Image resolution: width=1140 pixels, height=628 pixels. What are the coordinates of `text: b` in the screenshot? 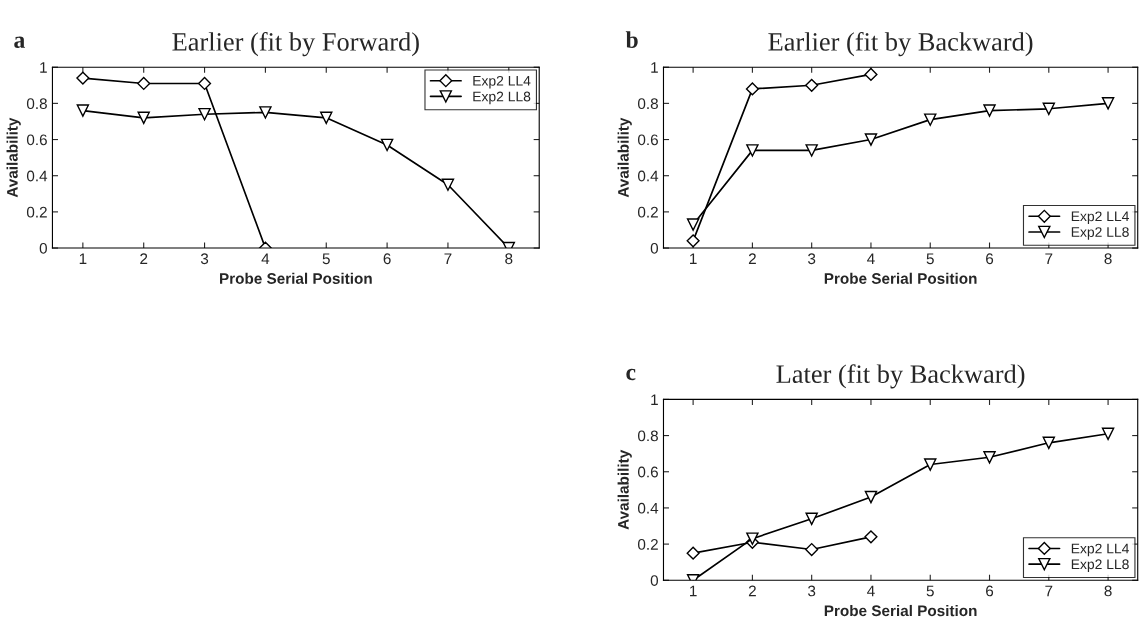 It's located at (631, 39).